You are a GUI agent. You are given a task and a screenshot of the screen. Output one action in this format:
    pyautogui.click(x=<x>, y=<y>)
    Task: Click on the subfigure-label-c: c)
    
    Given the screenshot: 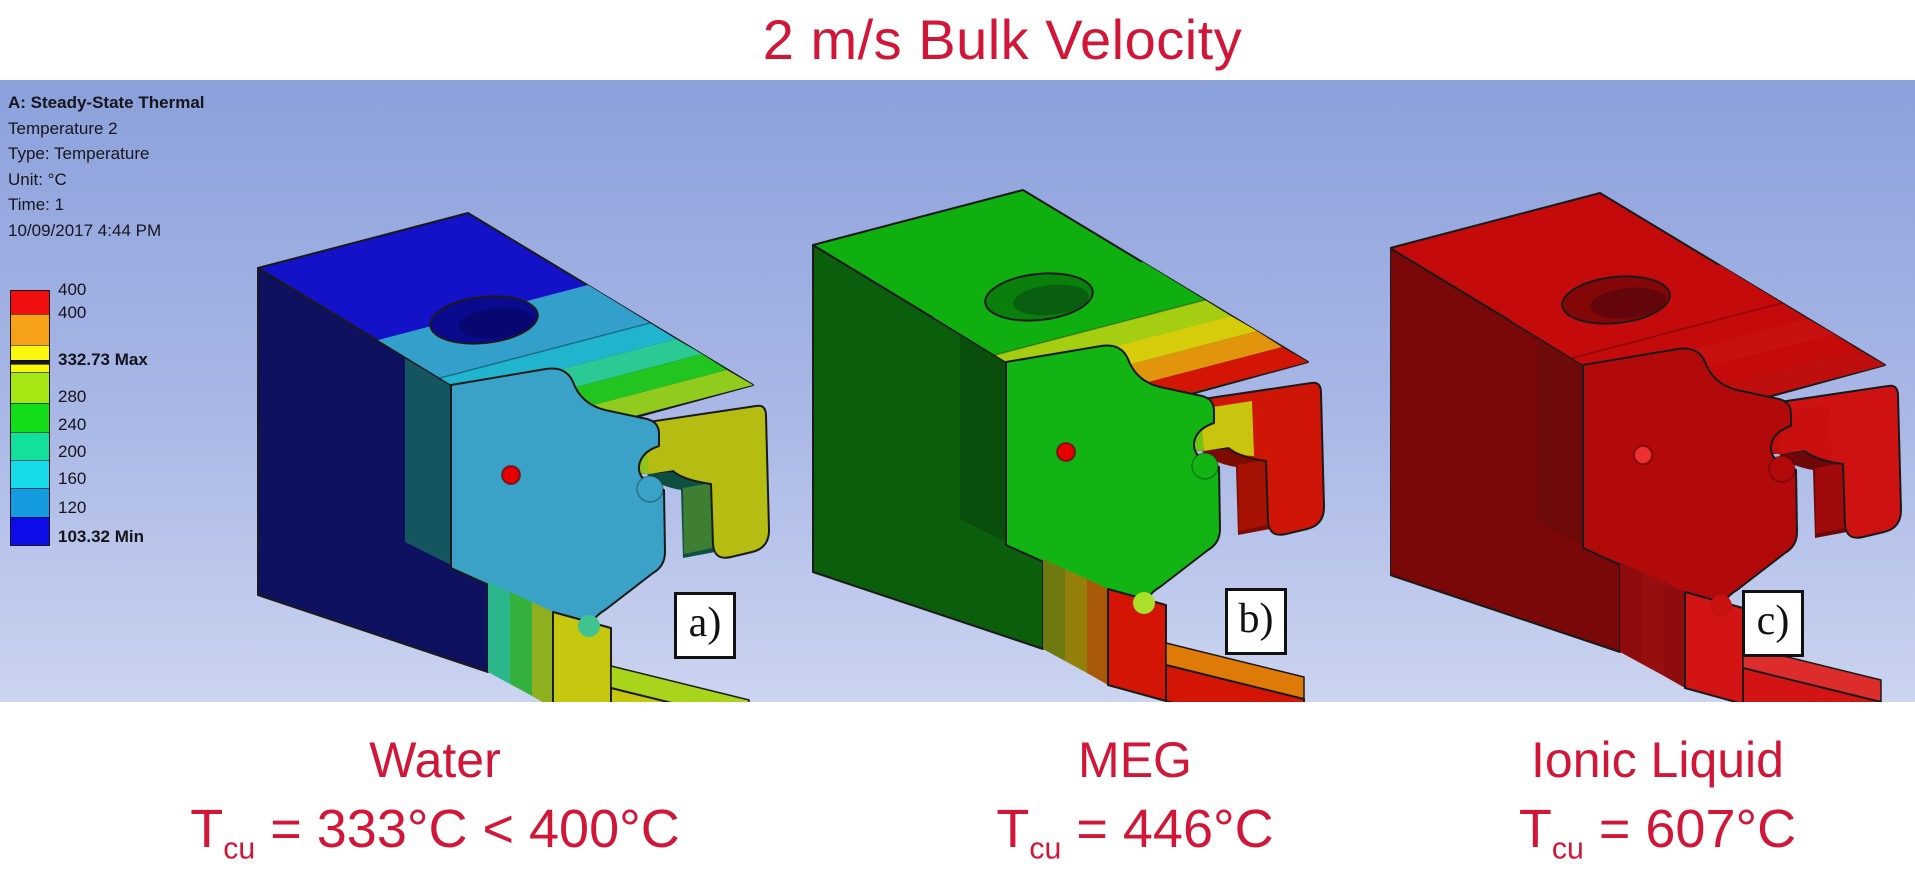 What is the action you would take?
    pyautogui.click(x=1773, y=623)
    